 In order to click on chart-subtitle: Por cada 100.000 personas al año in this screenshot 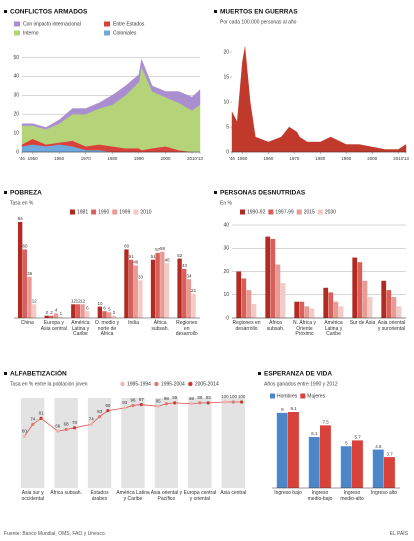, I will do `click(258, 22)`.